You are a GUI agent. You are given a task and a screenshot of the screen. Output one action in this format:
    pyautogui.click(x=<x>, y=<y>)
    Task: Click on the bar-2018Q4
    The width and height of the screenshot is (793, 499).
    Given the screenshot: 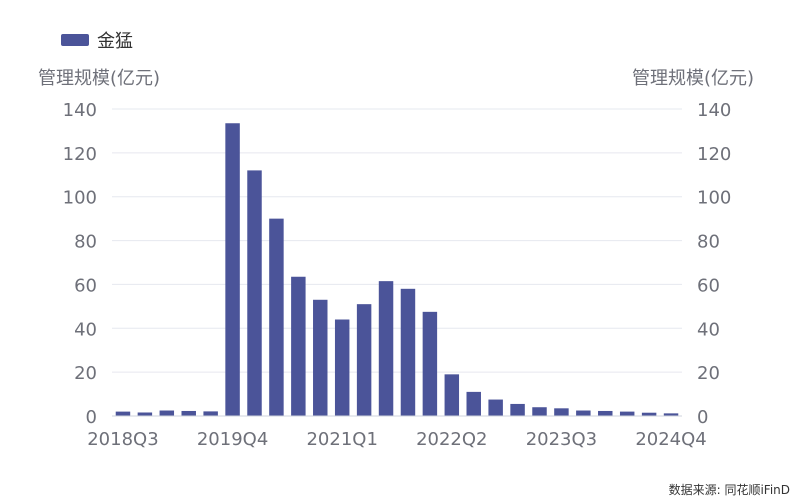 What is the action you would take?
    pyautogui.click(x=145, y=414)
    